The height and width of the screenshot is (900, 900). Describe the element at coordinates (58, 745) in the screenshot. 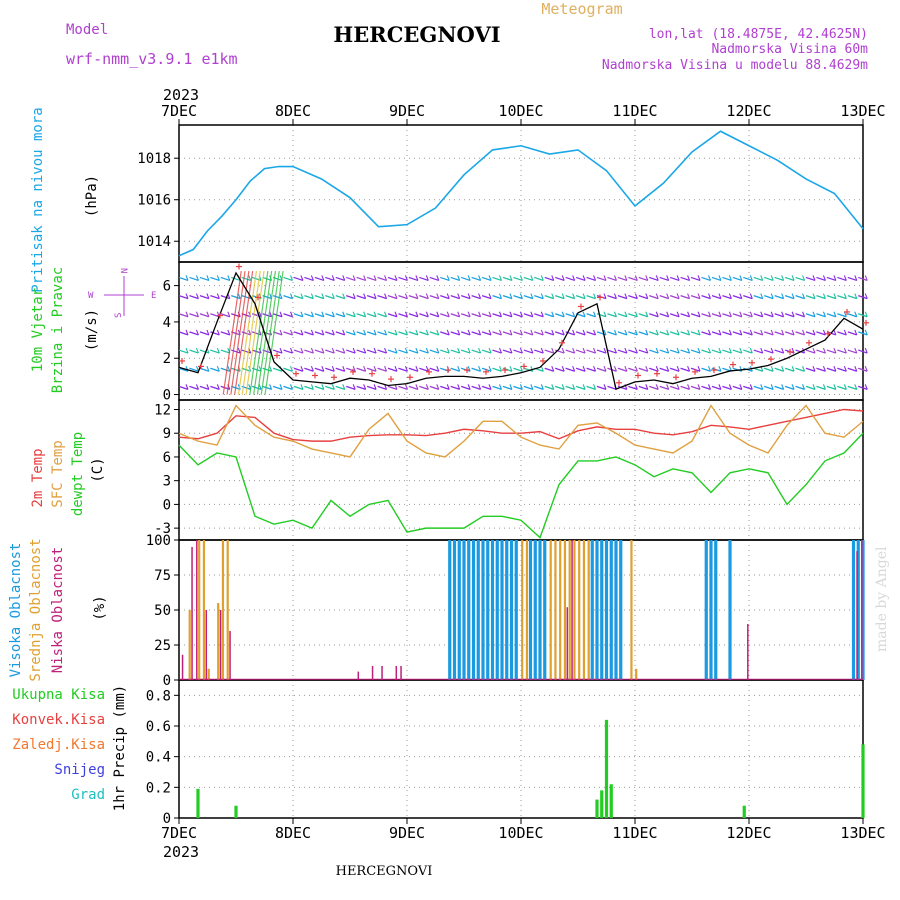

I see `precip-legend-frozen: Zaledj.Kisa` at that location.